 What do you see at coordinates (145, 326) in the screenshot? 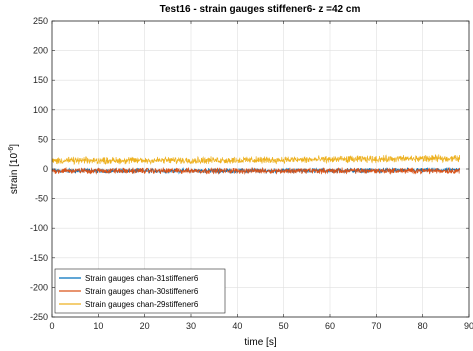
I see `x-tick-label: 20` at bounding box center [145, 326].